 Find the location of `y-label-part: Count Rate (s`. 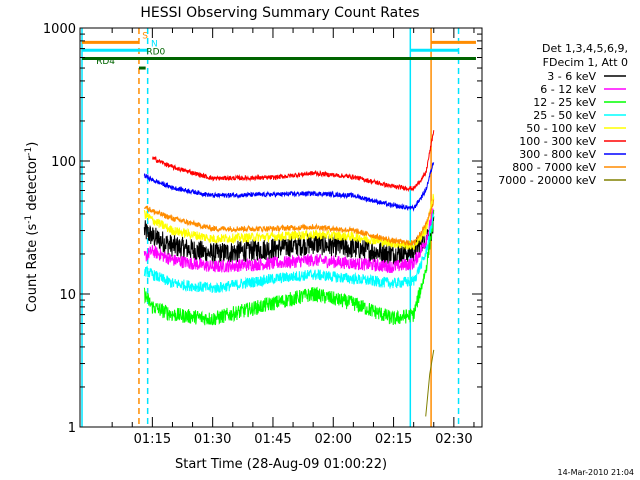

y-label-part: Count Rate (s is located at coordinates (32, 268).